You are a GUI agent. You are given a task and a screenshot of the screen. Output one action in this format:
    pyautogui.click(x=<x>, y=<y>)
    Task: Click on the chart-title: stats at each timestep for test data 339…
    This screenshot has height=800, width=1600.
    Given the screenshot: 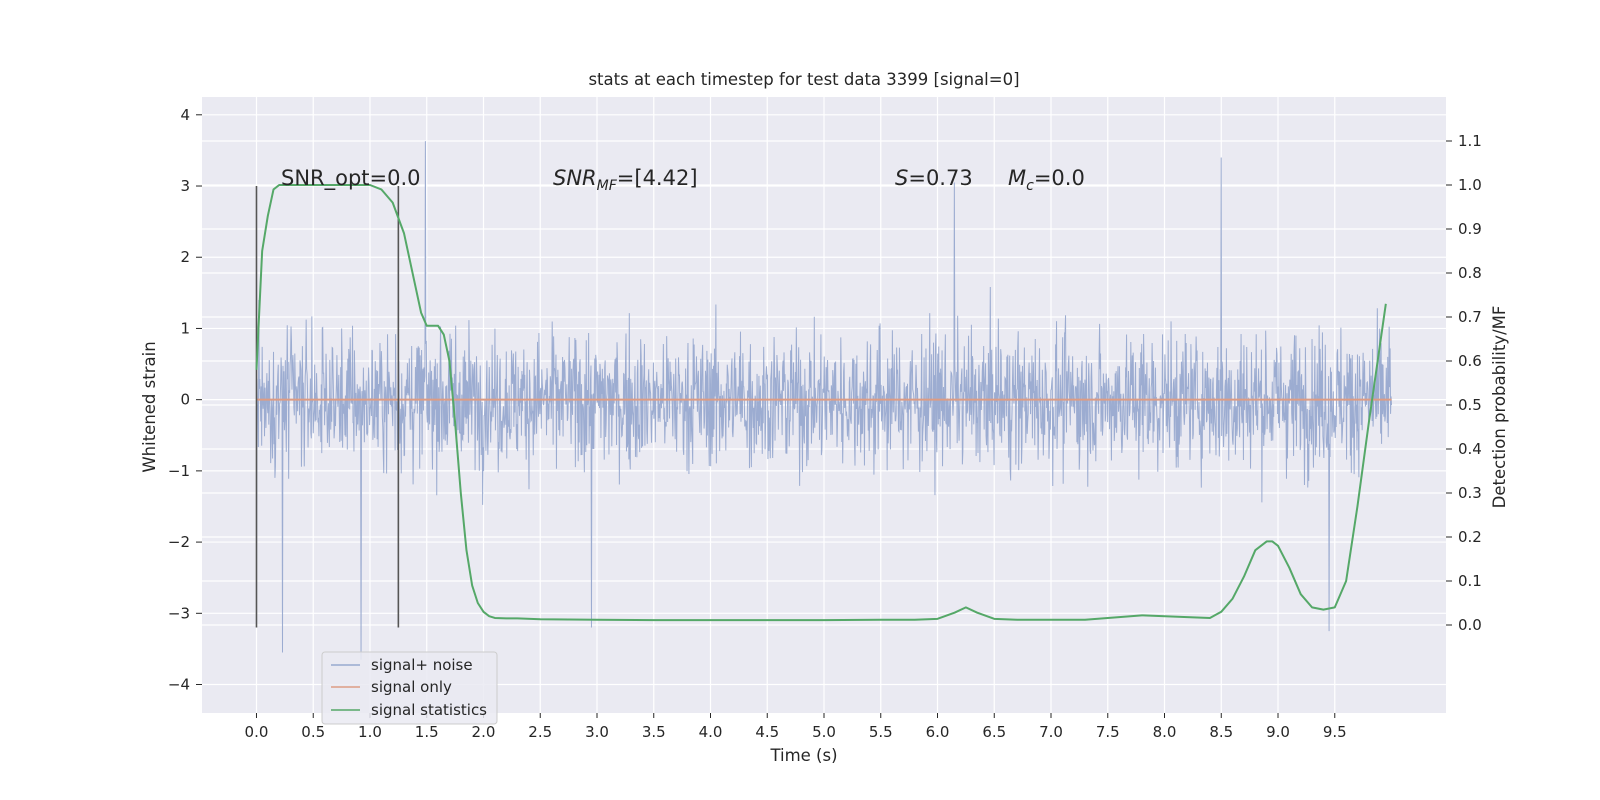 What is the action you would take?
    pyautogui.click(x=803, y=79)
    